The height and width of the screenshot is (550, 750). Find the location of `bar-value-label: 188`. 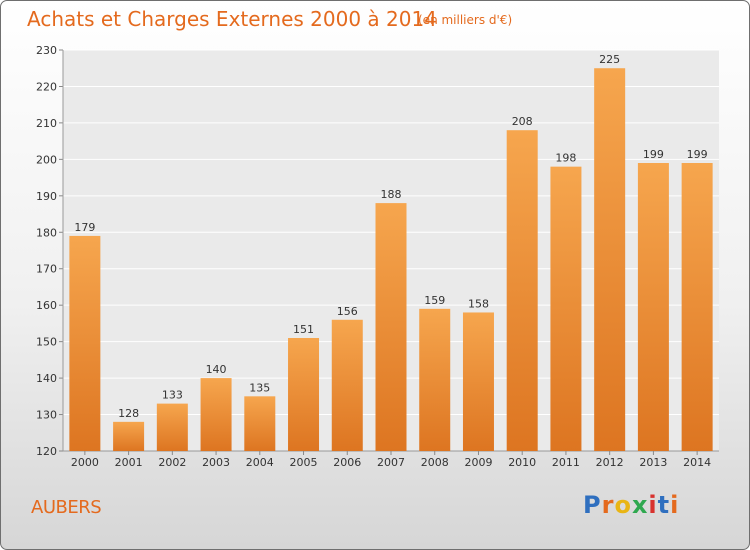

bar-value-label: 188 is located at coordinates (391, 194).